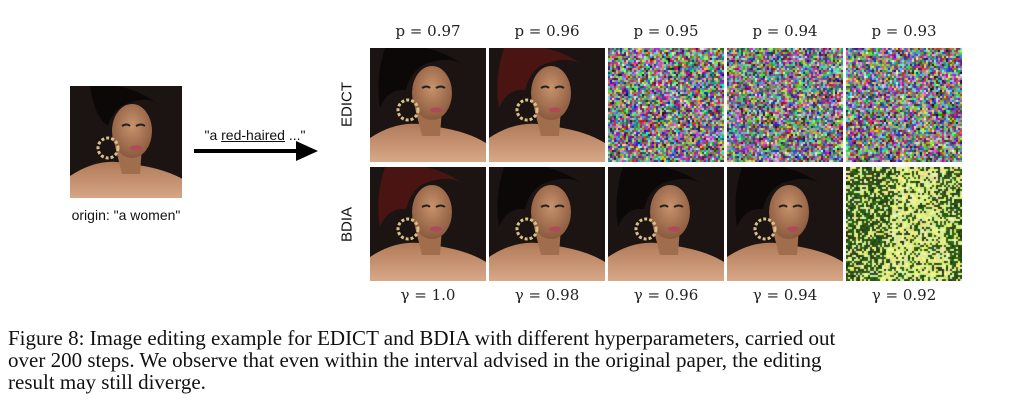 The width and height of the screenshot is (1024, 420). What do you see at coordinates (904, 295) in the screenshot?
I see `param-label: γ = 0.92` at bounding box center [904, 295].